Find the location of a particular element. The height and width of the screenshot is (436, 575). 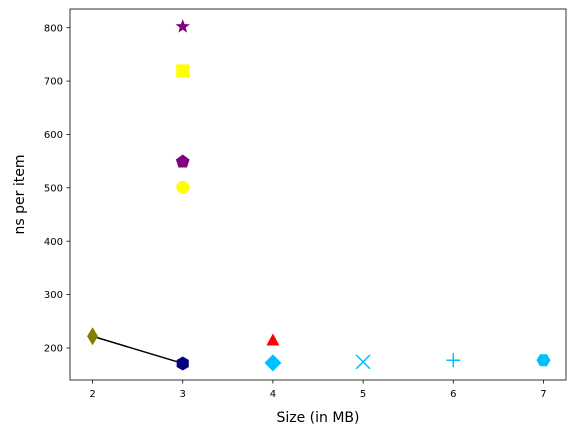

data-point-purple-star is located at coordinates (182, 26).